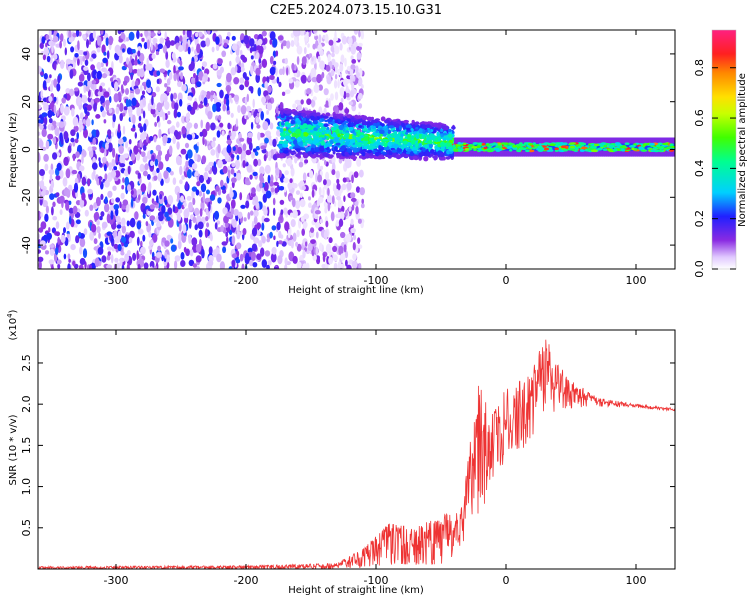 Image resolution: width=750 pixels, height=600 pixels. What do you see at coordinates (699, 118) in the screenshot?
I see `colorbar-tick-label: 0.6` at bounding box center [699, 118].